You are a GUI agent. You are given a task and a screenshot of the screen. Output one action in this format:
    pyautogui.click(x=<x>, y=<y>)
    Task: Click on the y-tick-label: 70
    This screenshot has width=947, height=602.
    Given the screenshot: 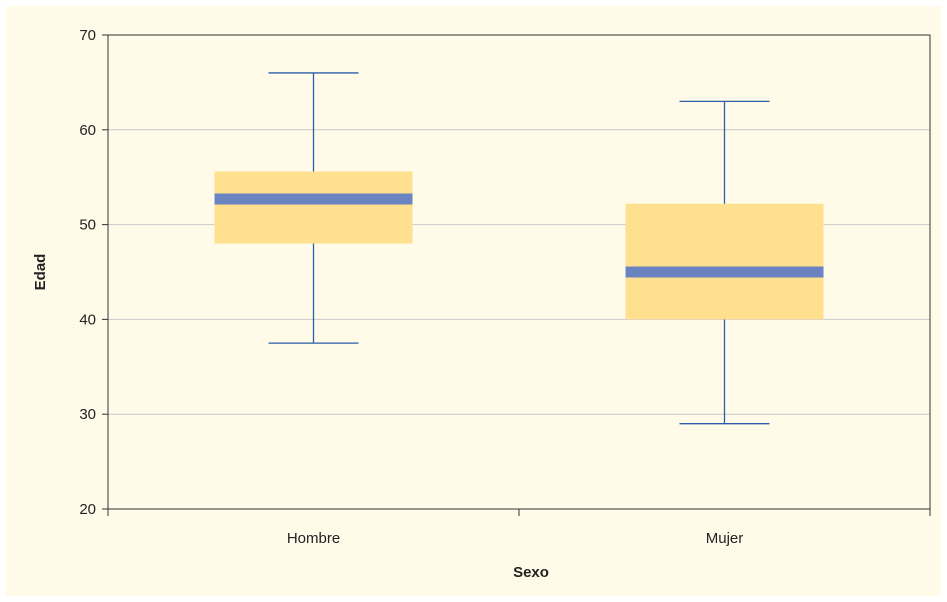 What is the action you would take?
    pyautogui.click(x=87, y=35)
    